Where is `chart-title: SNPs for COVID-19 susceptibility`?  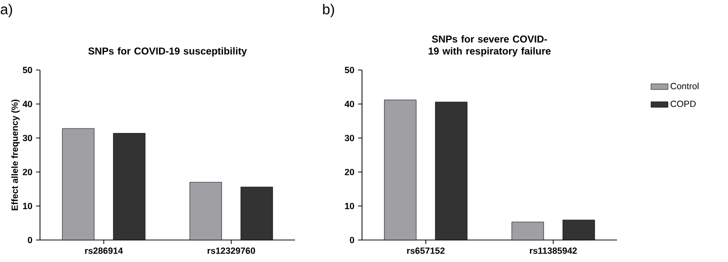 chart-title: SNPs for COVID-19 susceptibility is located at coordinates (167, 51).